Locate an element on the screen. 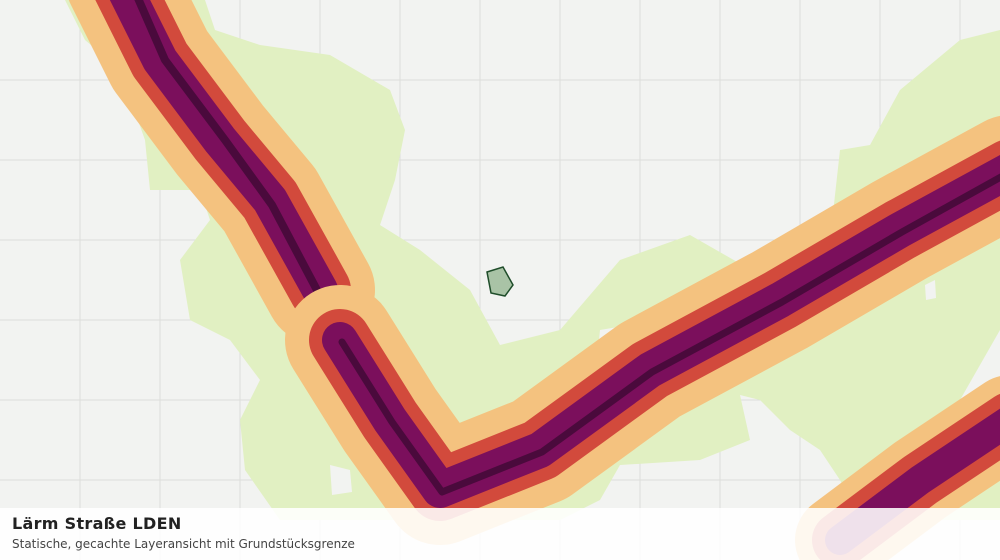 This screenshot has width=1000, height=560. parcel-boundary is located at coordinates (500, 281).